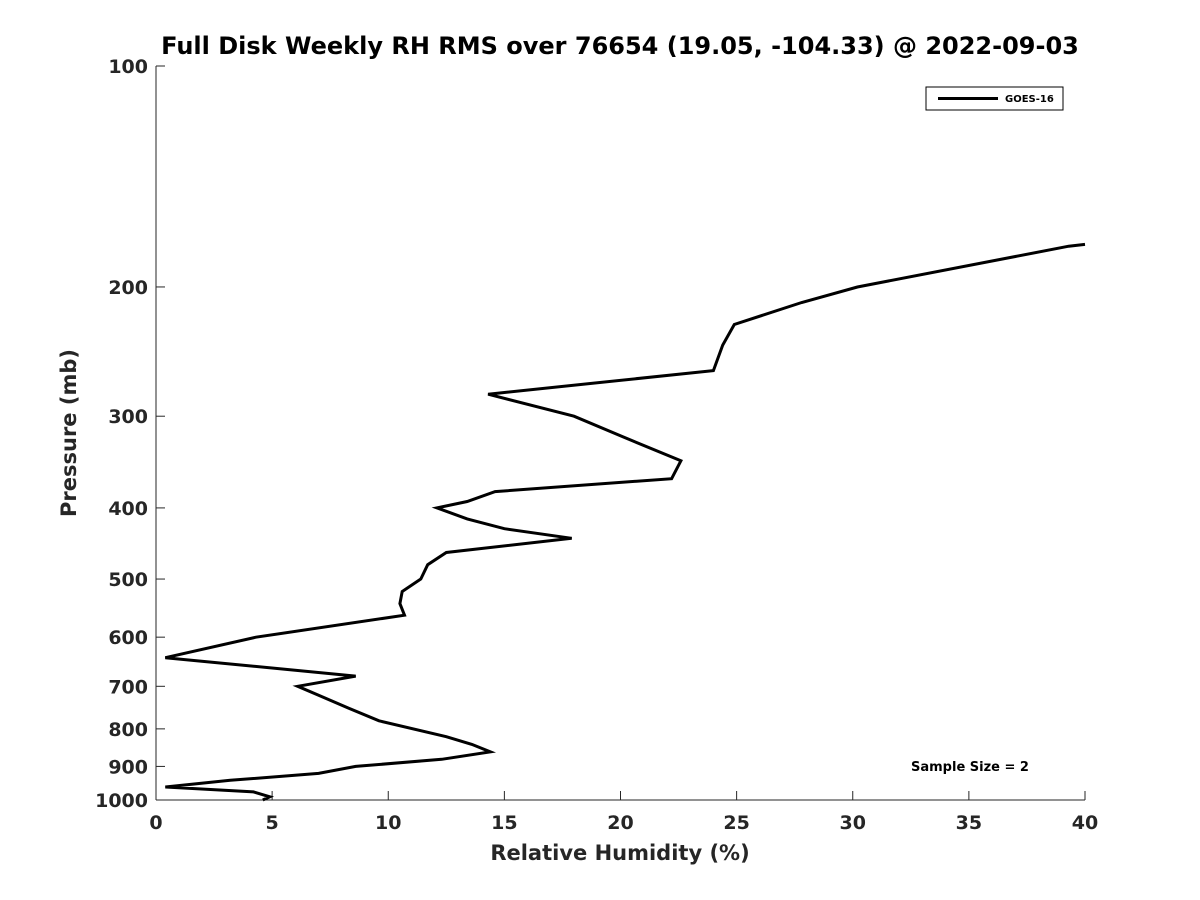 The width and height of the screenshot is (1200, 900). I want to click on x-tick-label: 30, so click(853, 823).